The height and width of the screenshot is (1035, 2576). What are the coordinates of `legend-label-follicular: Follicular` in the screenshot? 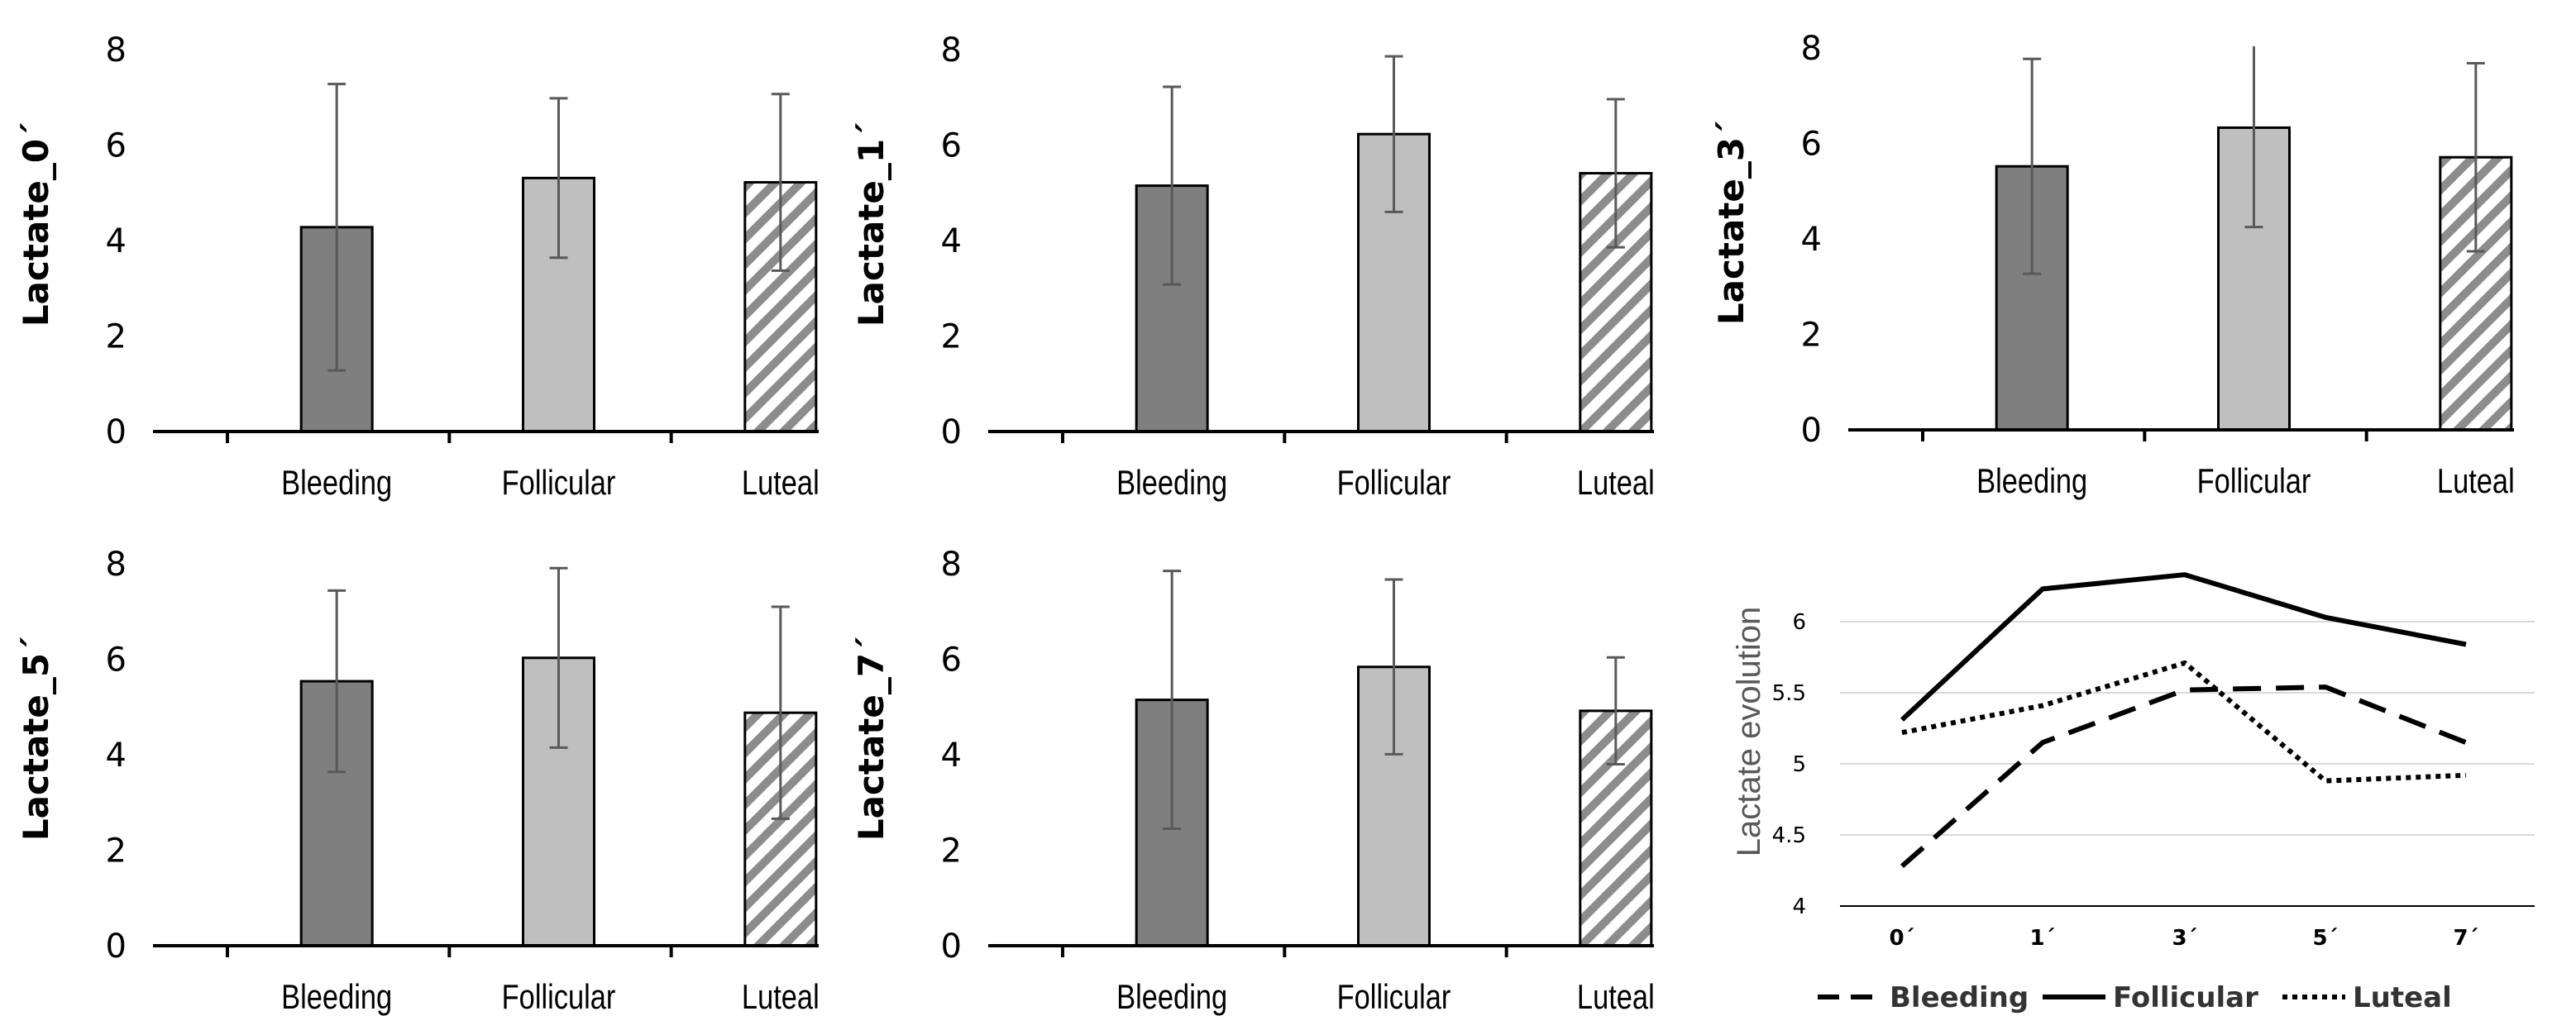 It's located at (2185, 997).